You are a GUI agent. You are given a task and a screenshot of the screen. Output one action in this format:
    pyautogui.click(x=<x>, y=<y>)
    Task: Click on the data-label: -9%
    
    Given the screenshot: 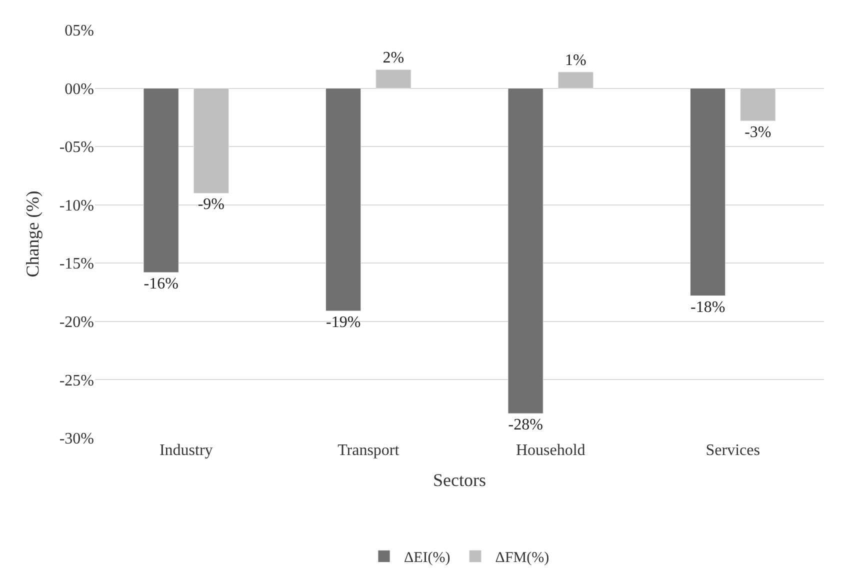 What is the action you would take?
    pyautogui.click(x=211, y=205)
    